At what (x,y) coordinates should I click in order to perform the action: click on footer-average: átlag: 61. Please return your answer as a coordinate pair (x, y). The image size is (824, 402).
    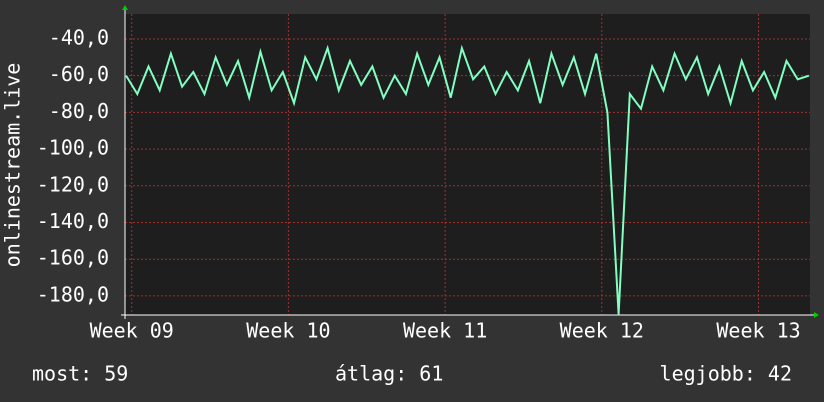
    Looking at the image, I should click on (389, 374).